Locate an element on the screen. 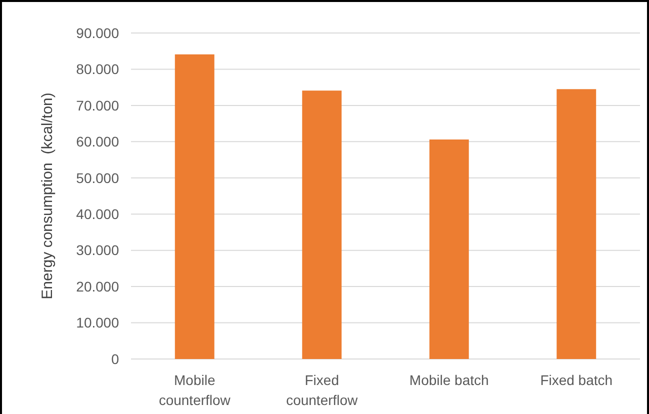  y-tick-label: 90.000 is located at coordinates (98, 32).